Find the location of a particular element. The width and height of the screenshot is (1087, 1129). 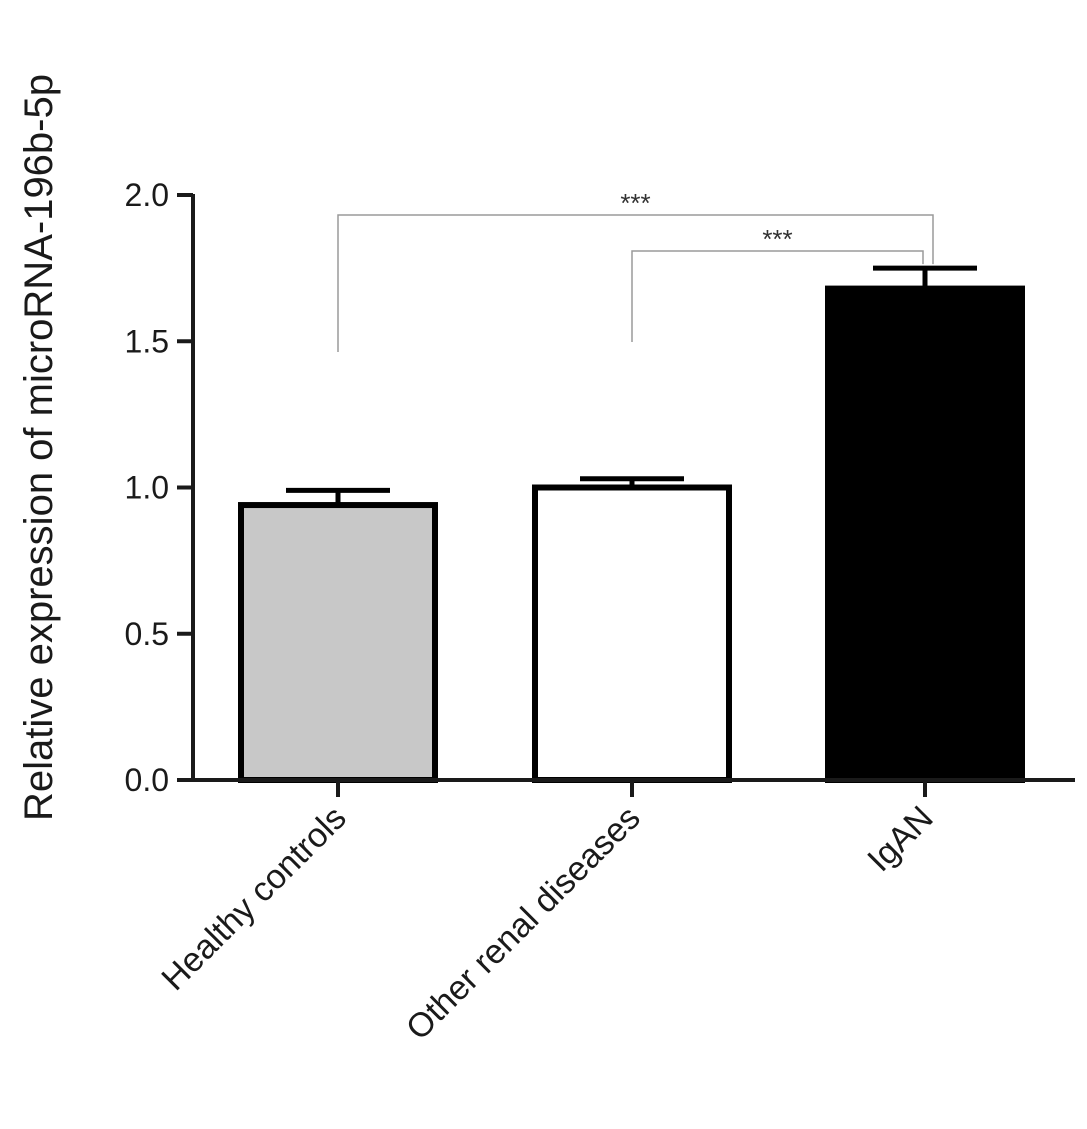

y-tick-label: 0.5 is located at coordinates (147, 634).